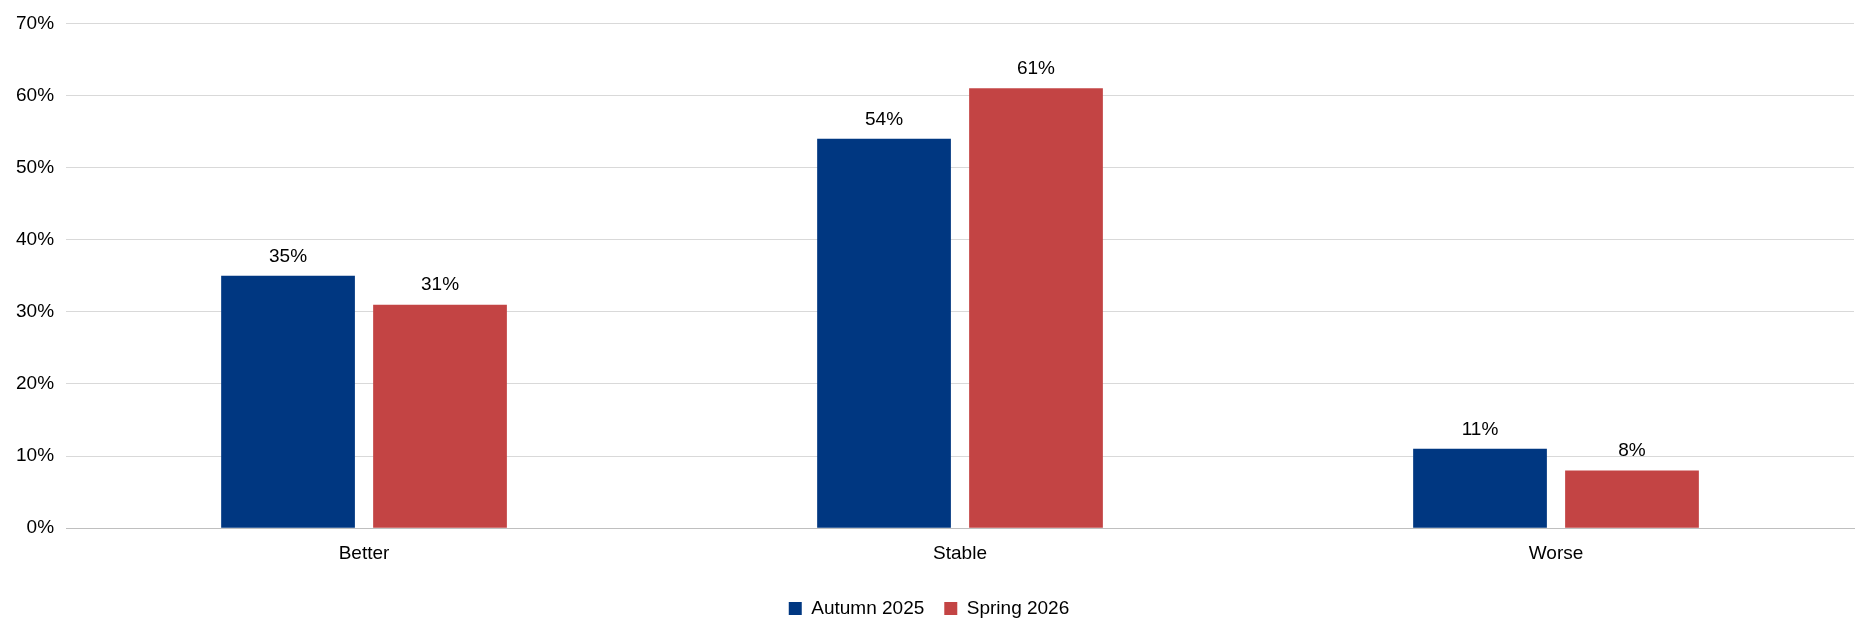 The image size is (1868, 628). I want to click on y-tick-label: 60%, so click(35, 94).